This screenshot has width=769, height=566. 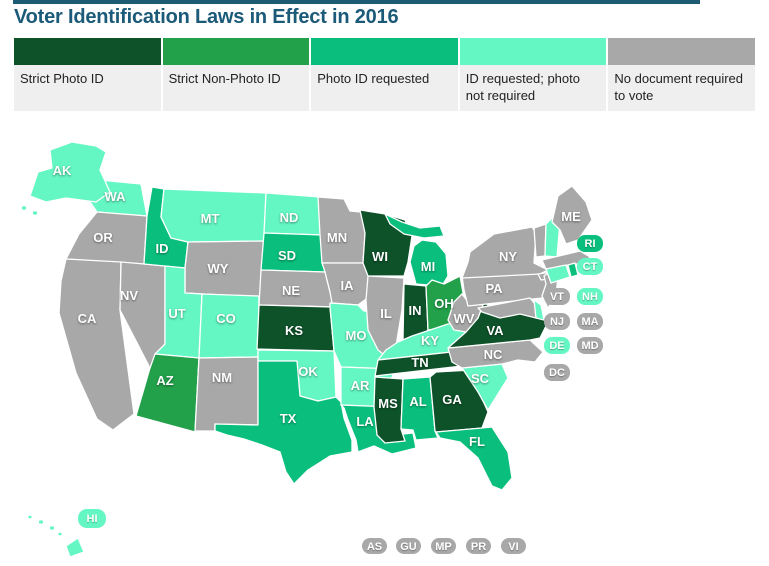 What do you see at coordinates (87, 51) in the screenshot?
I see `legend-swatch-strict-photo` at bounding box center [87, 51].